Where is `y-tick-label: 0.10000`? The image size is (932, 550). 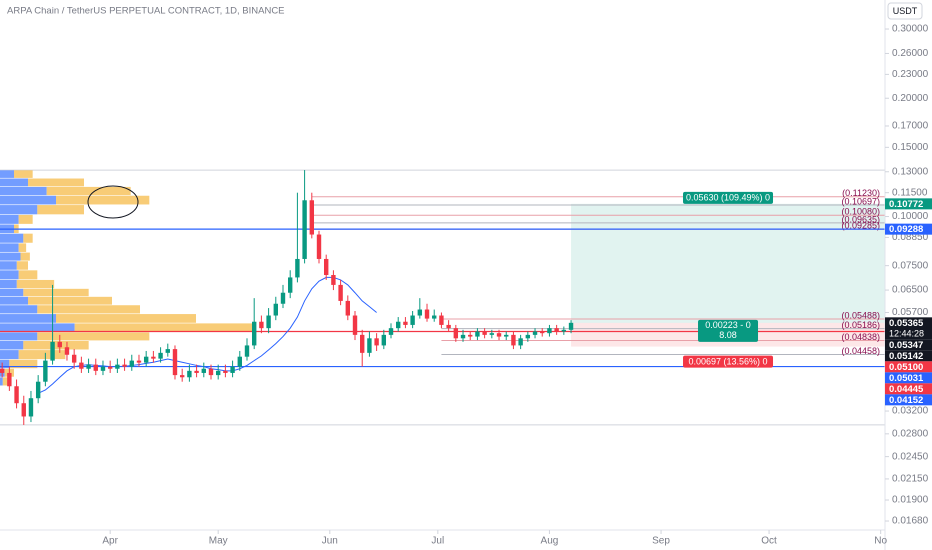 y-tick-label: 0.10000 is located at coordinates (910, 216).